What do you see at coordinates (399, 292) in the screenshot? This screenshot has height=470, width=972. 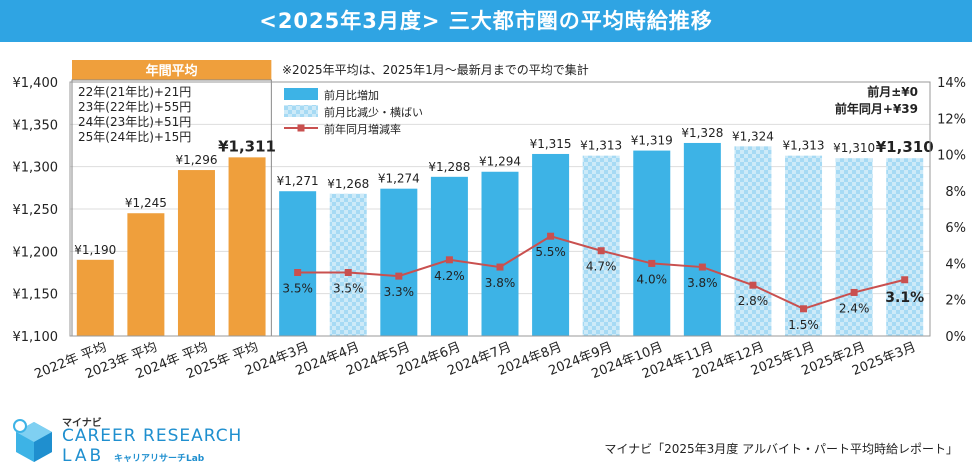 I see `yoy-label: 3.3%` at bounding box center [399, 292].